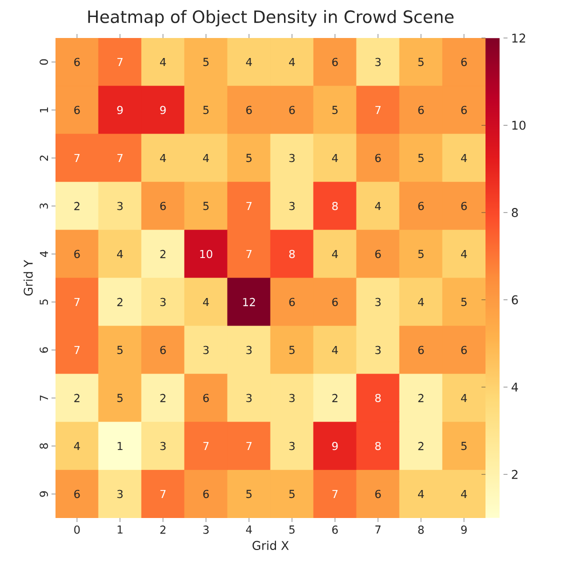 The width and height of the screenshot is (562, 578). What do you see at coordinates (44, 302) in the screenshot?
I see `y-tick-label: 5` at bounding box center [44, 302].